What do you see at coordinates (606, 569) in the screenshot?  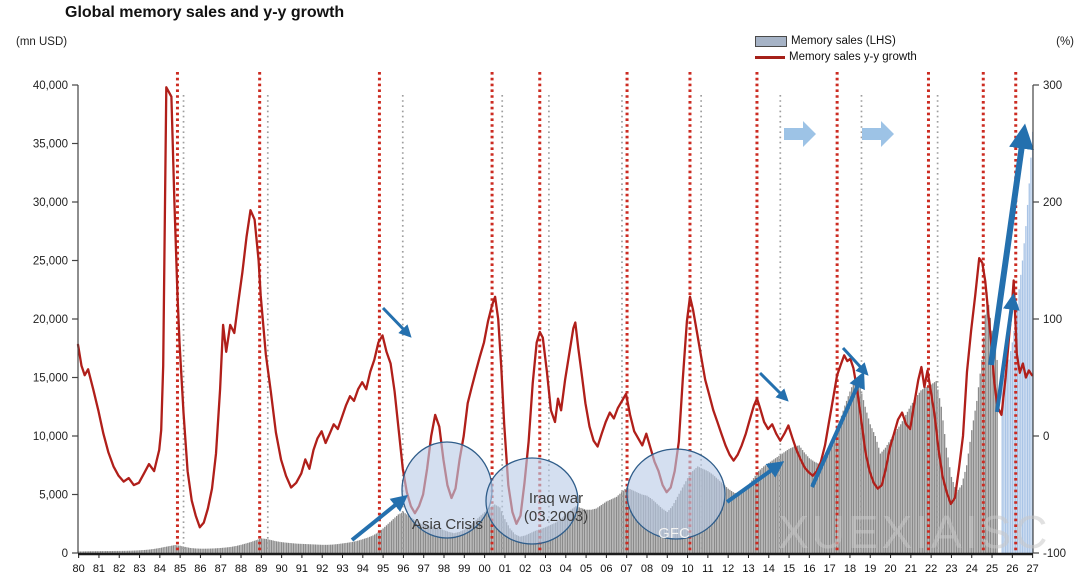 I see `x-axis-year-label: 06` at bounding box center [606, 569].